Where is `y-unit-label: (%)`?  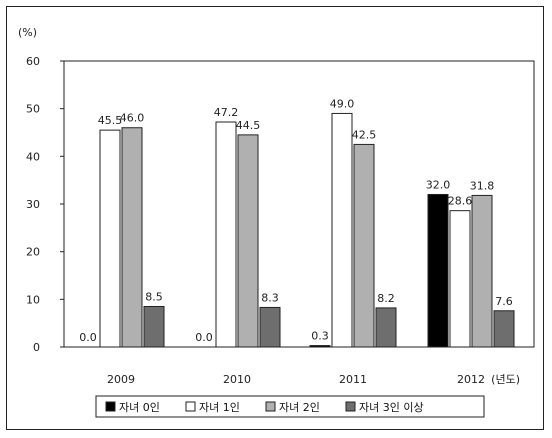 y-unit-label: (%) is located at coordinates (27, 32).